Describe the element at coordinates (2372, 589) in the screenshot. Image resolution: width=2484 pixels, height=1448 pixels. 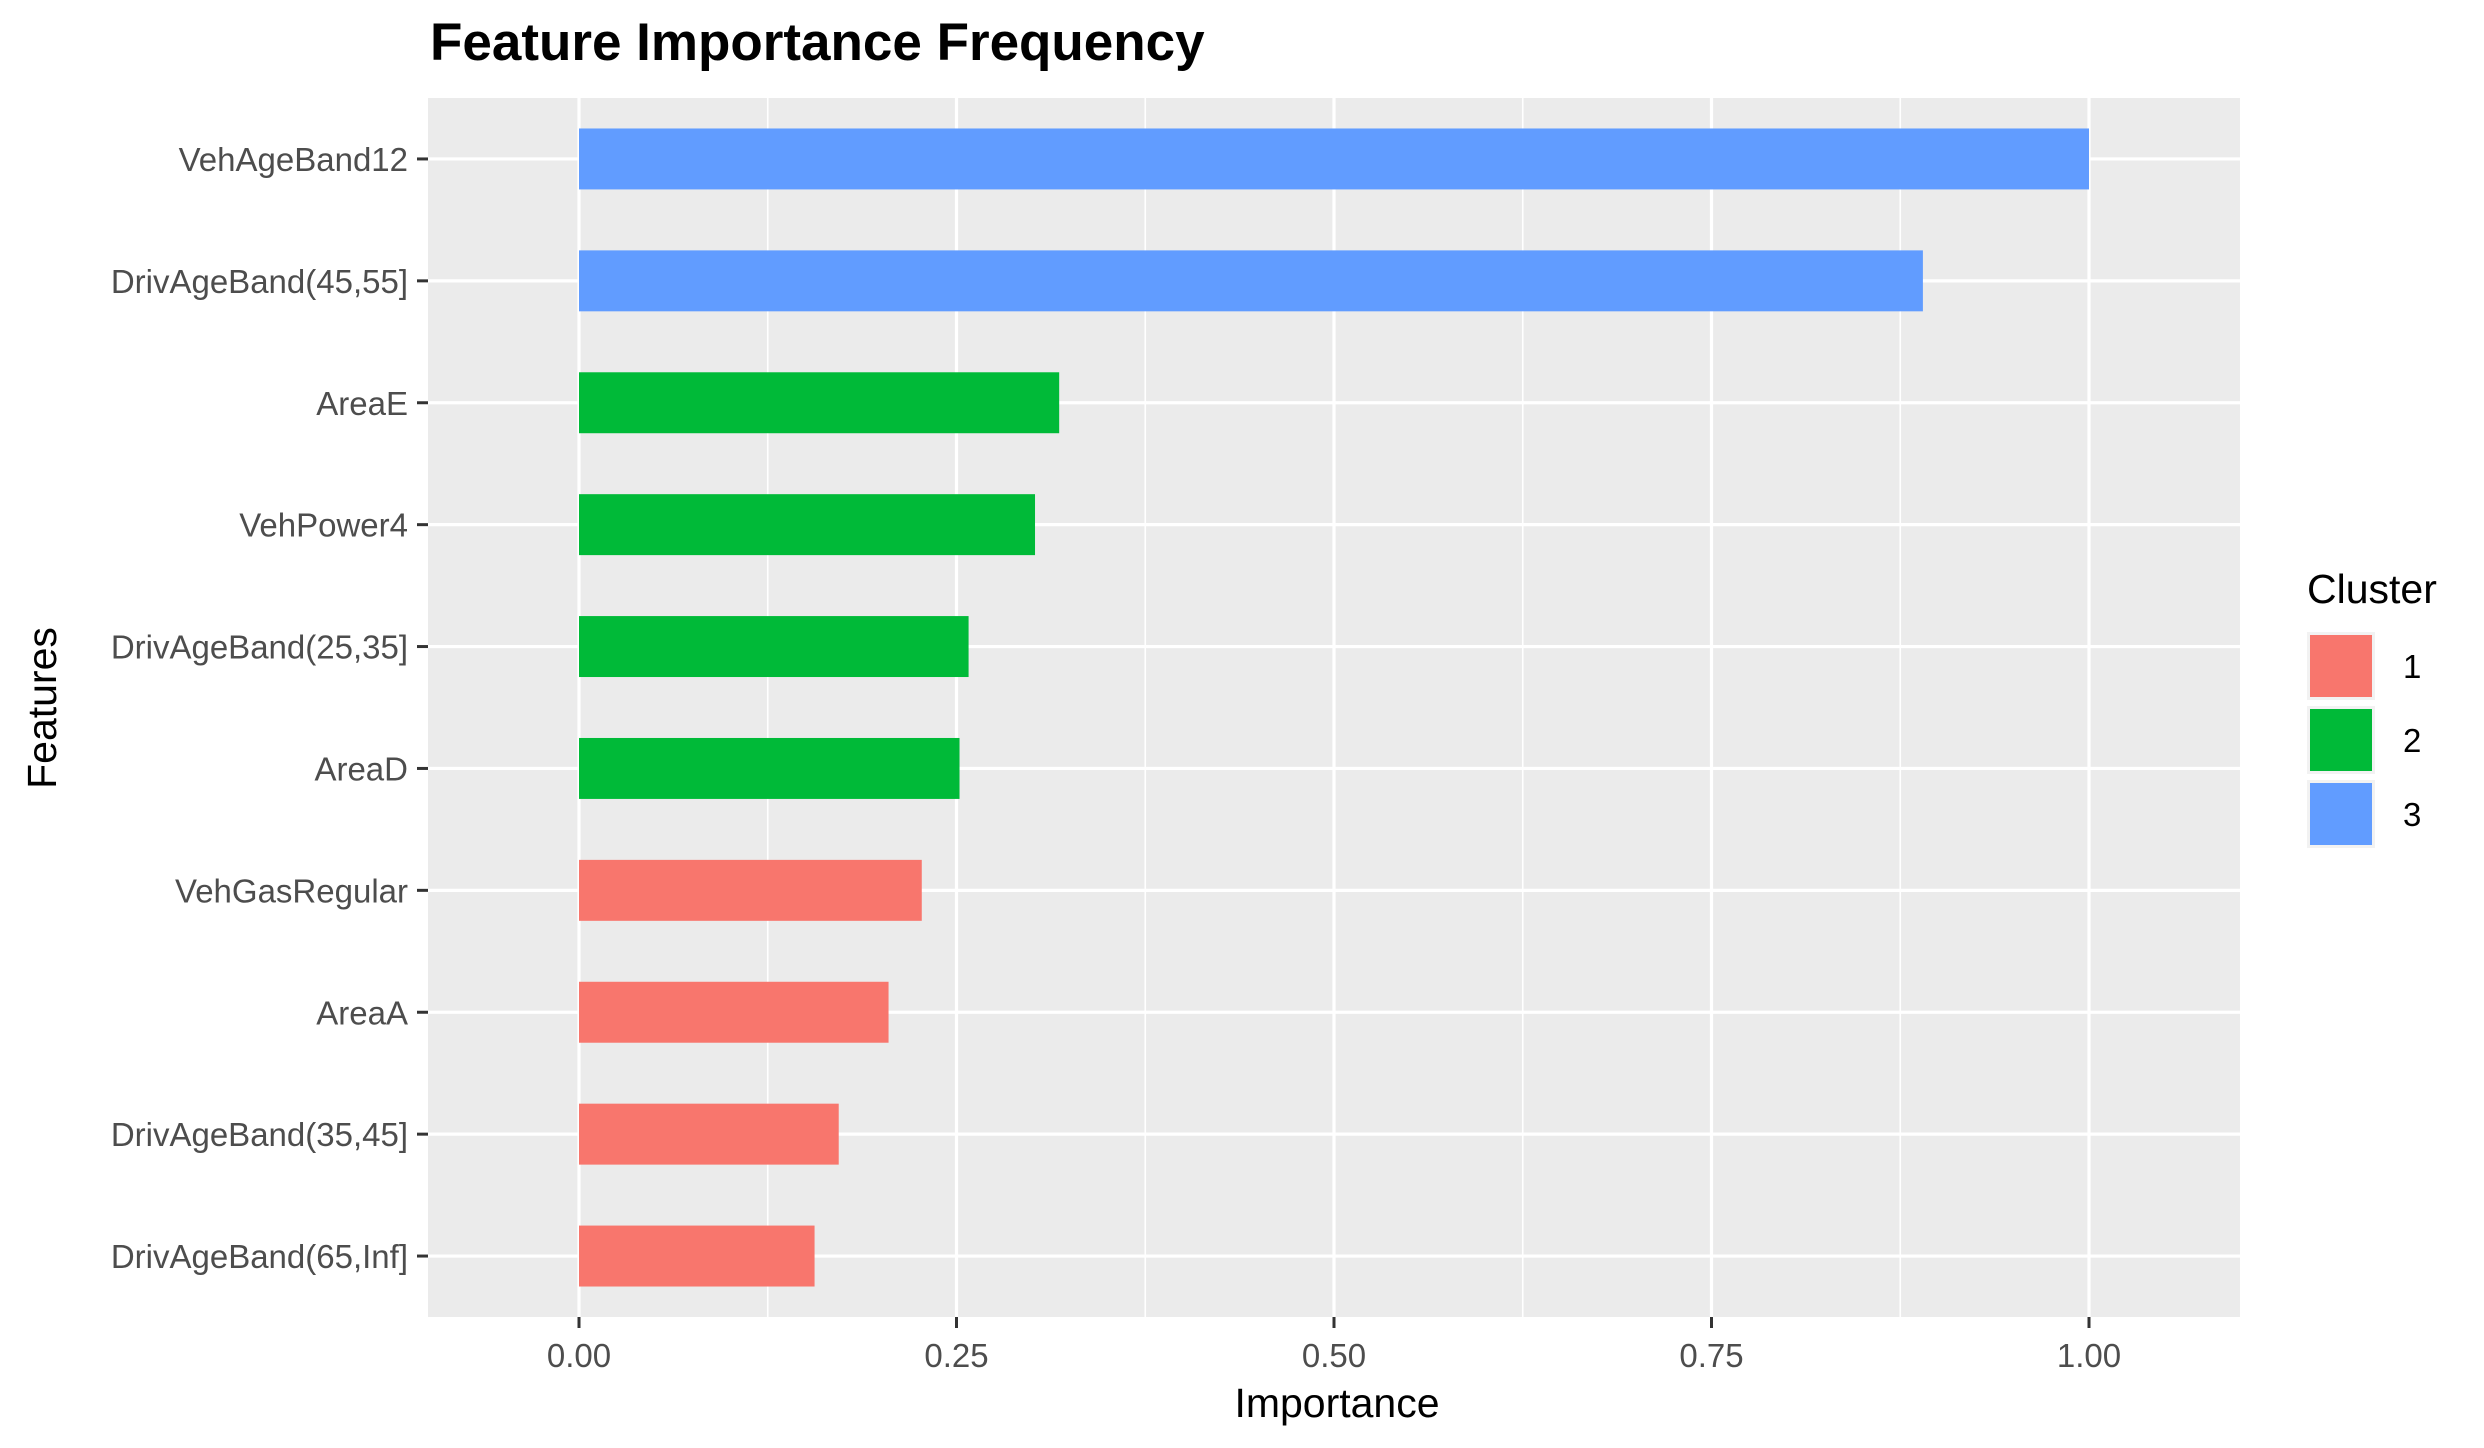
I see `legend-title: Cluster` at that location.